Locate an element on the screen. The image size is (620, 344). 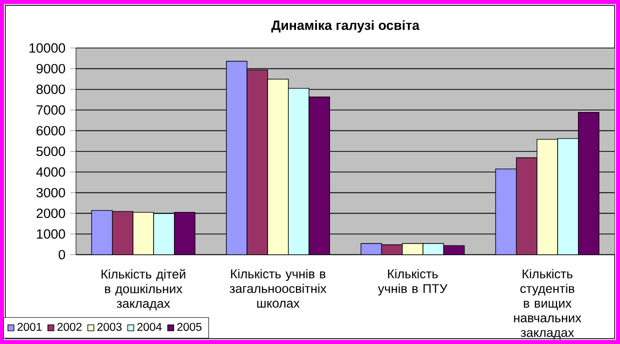
x-tick-label: Кількість учнів в ПТУ is located at coordinates (413, 282).